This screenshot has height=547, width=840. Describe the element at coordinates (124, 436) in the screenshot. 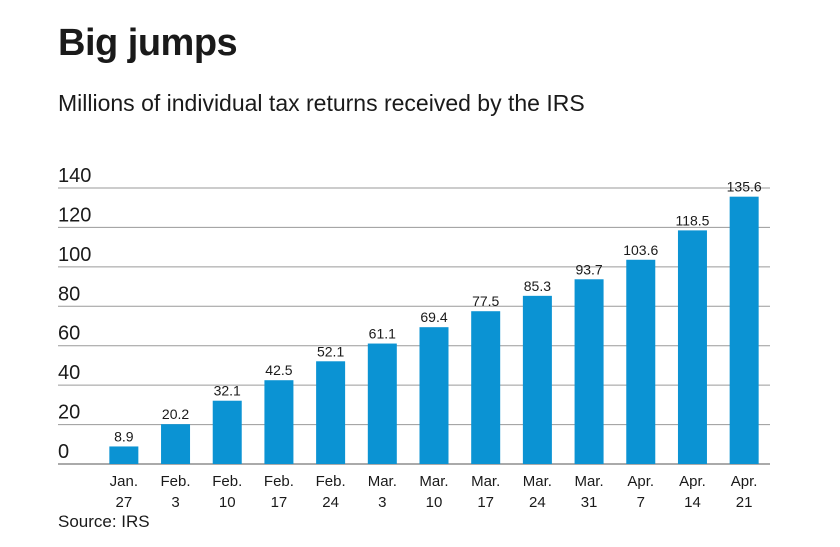

I see `data-label: 8.9` at that location.